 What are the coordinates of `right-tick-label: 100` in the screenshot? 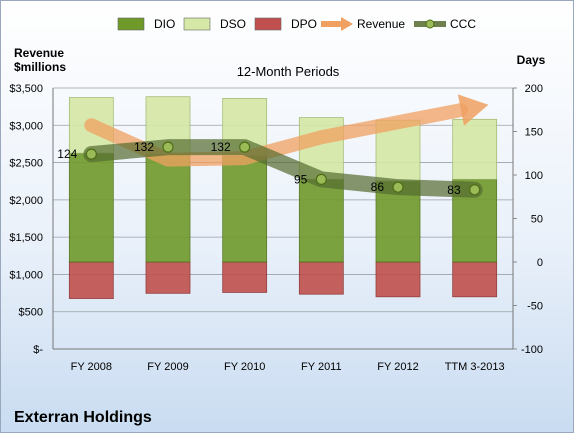 It's located at (534, 176).